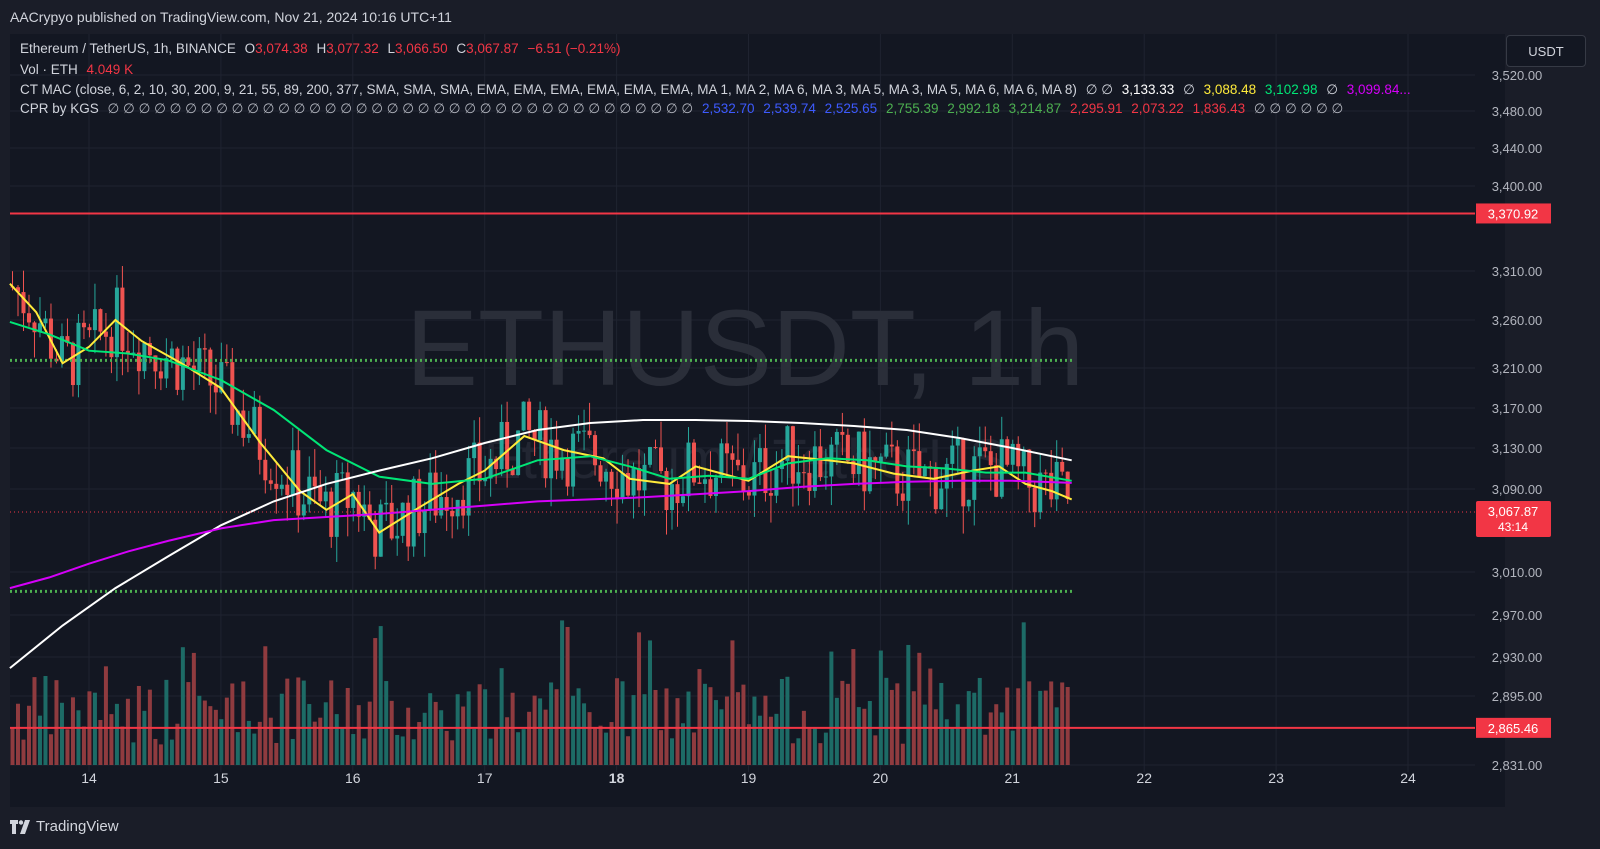  Describe the element at coordinates (49, 69) in the screenshot. I see `volume-label: Vol · ETH` at that location.